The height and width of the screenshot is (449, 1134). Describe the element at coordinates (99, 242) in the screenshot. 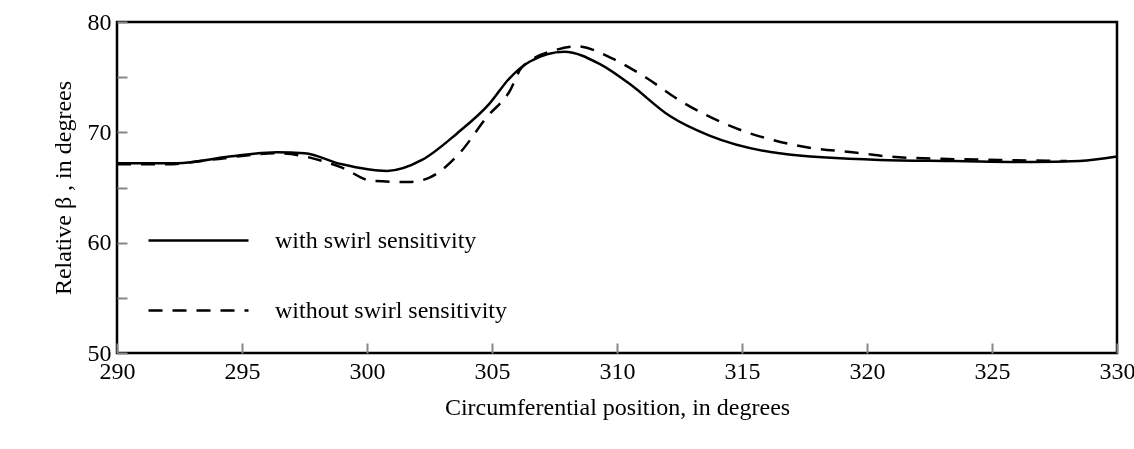

I see `y-tick-label: 60` at that location.